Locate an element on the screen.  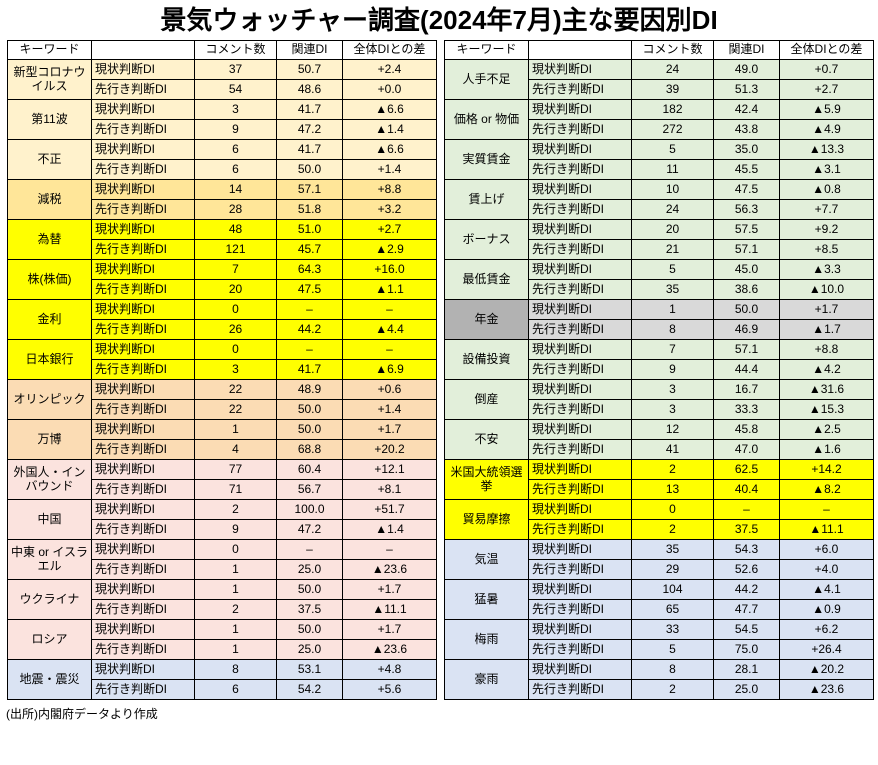
diff-value: – is located at coordinates (826, 510).